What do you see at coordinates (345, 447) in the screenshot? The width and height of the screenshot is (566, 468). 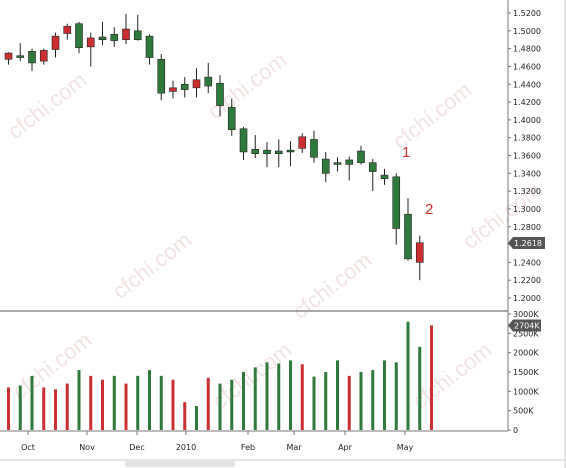 I see `time-tick-label: Apr` at bounding box center [345, 447].